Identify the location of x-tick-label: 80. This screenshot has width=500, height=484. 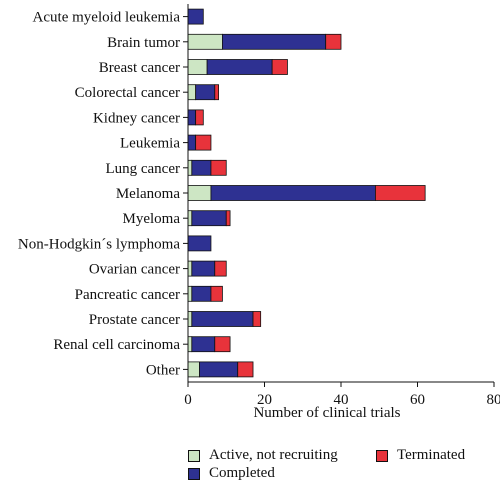
(493, 400).